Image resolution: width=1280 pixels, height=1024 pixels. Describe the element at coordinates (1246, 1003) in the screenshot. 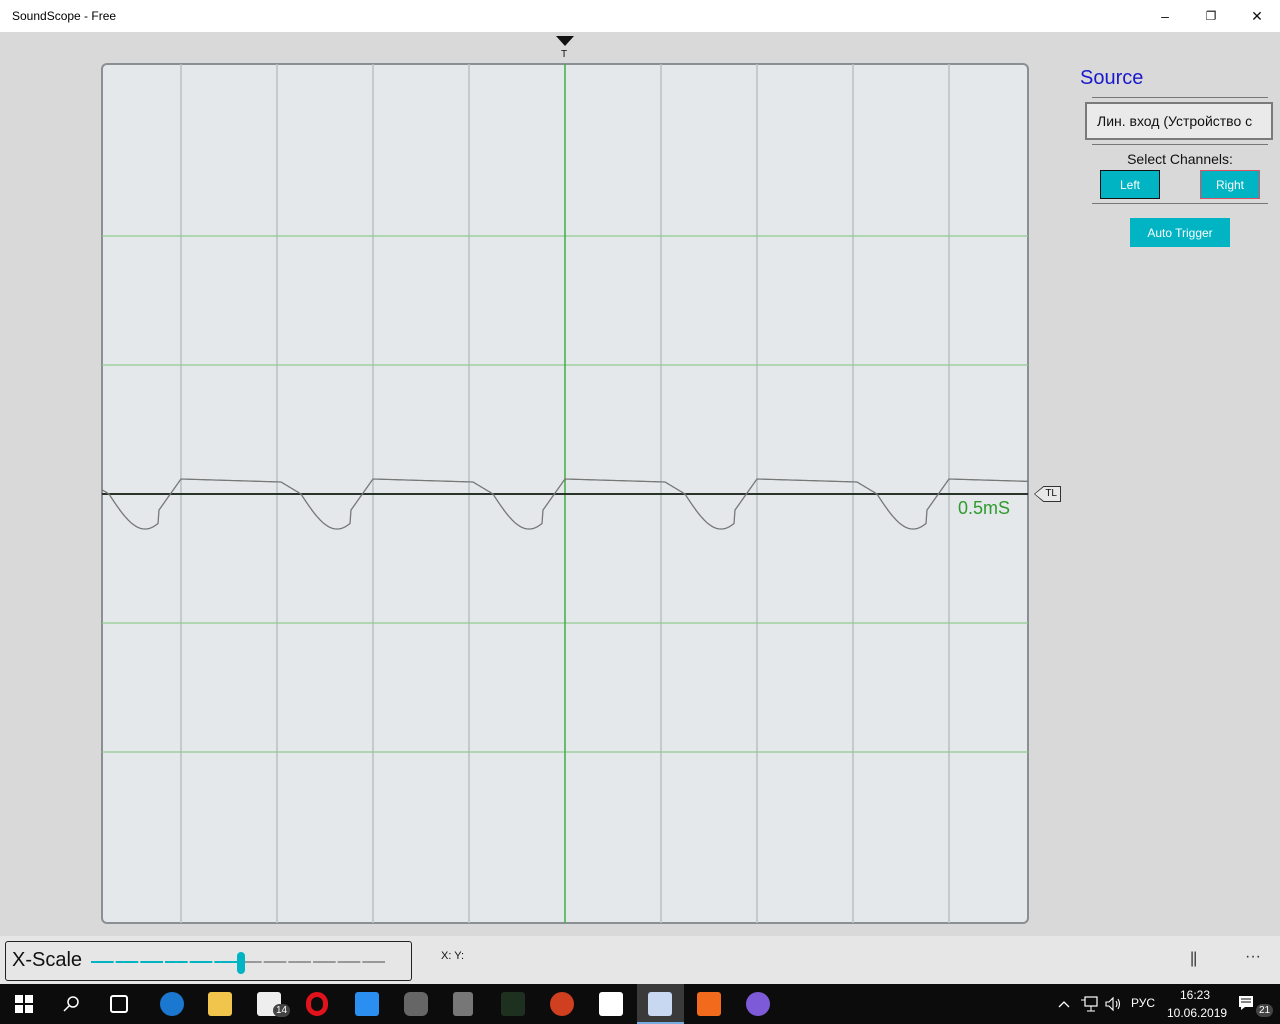

I see `notifications-icon` at that location.